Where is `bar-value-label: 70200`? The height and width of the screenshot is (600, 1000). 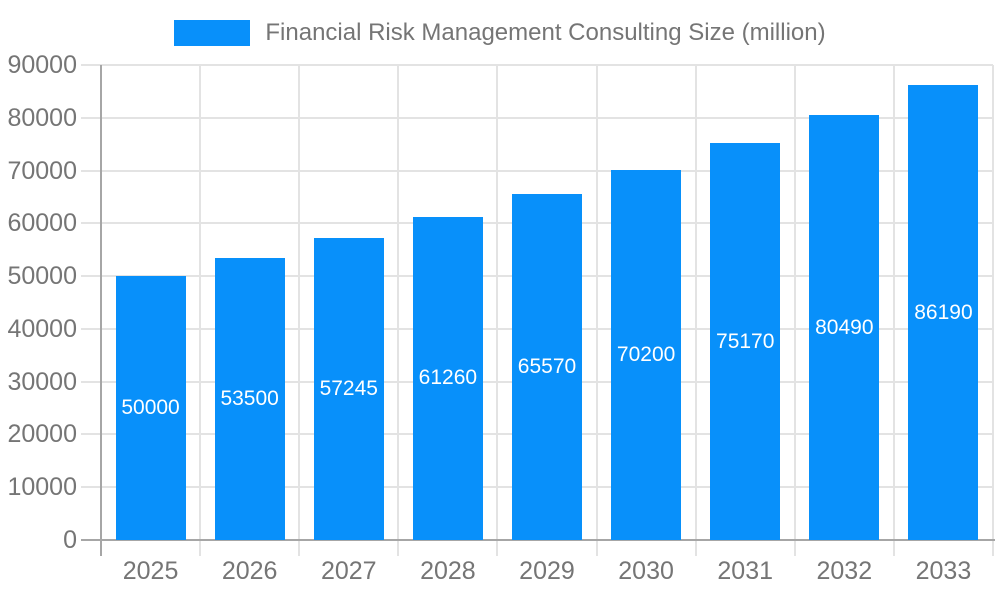
bar-value-label: 70200 is located at coordinates (646, 354).